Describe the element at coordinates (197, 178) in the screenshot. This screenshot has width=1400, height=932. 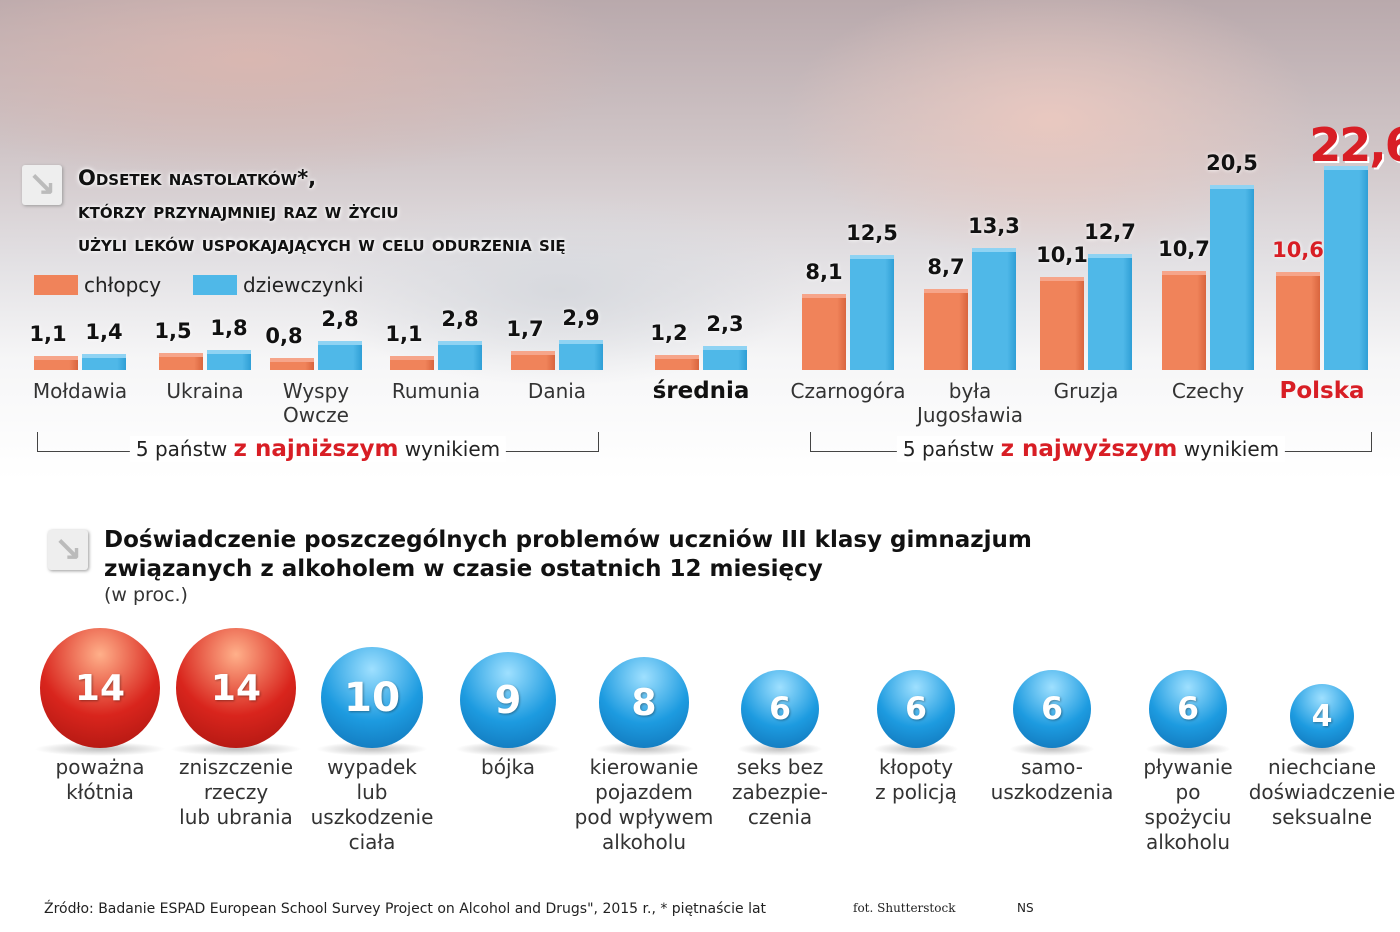
I see `title-line: Odsetek nastolatków*,` at that location.